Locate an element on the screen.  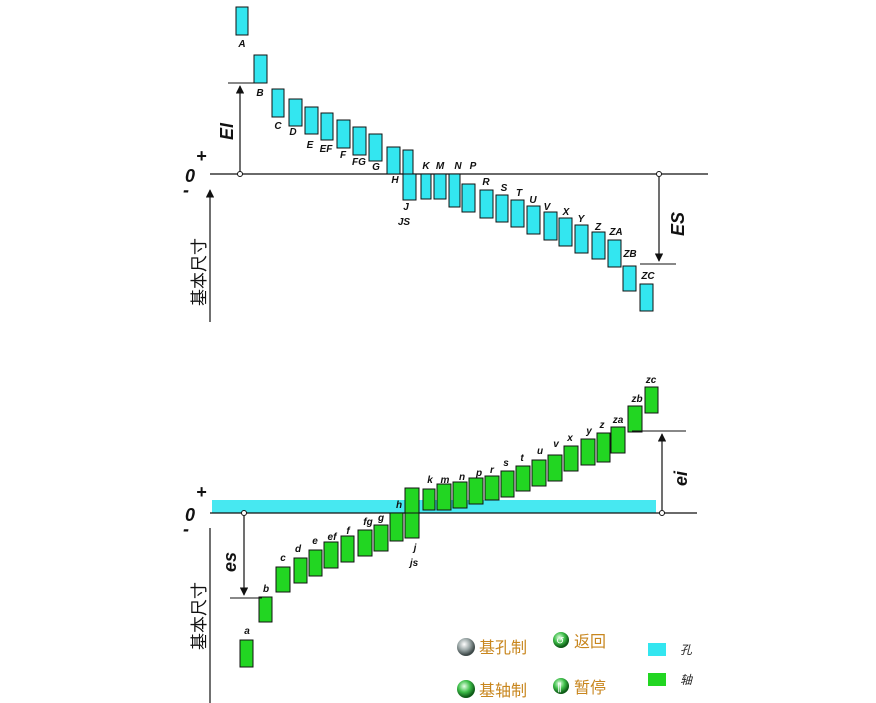
shaft-deviation-bar-z is located at coordinates (603, 447).